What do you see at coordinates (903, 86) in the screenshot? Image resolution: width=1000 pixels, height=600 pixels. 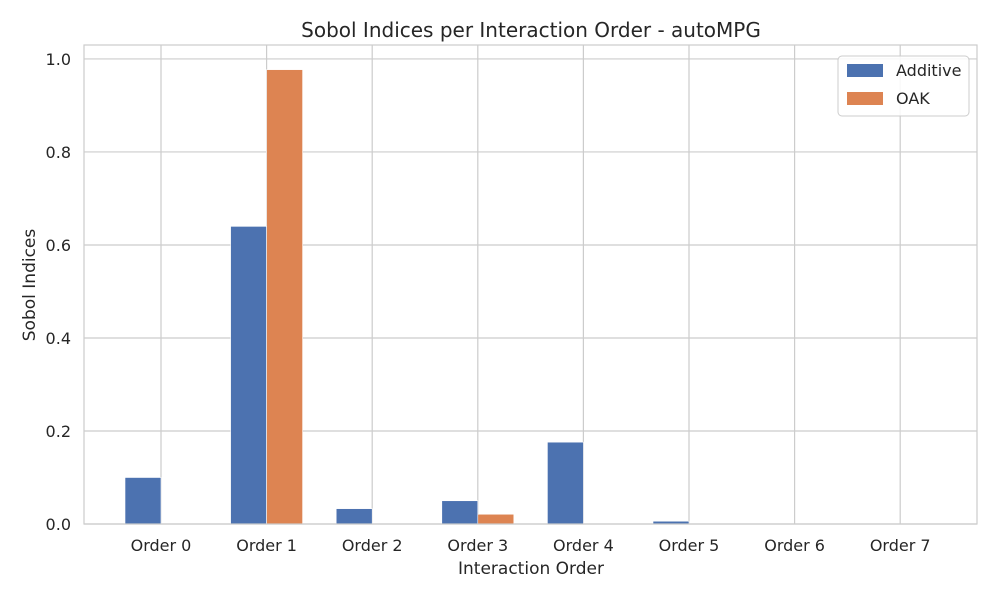 I see `legend: Additive OAK` at bounding box center [903, 86].